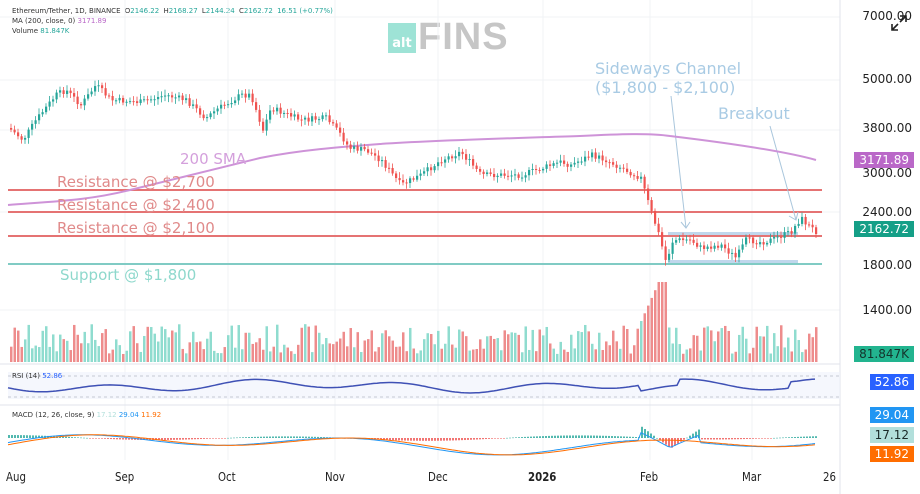  What do you see at coordinates (411, 386) in the screenshot?
I see `rsi-line` at bounding box center [411, 386].